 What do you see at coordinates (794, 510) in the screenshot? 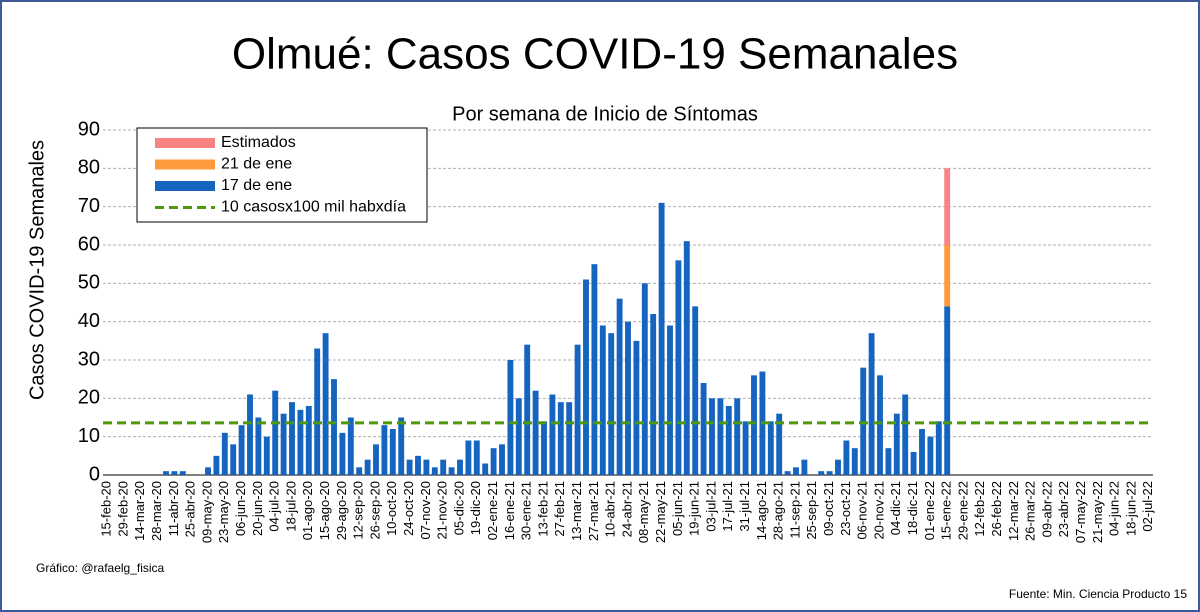
I see `x-tick-label: 11-sep-21` at bounding box center [794, 510].